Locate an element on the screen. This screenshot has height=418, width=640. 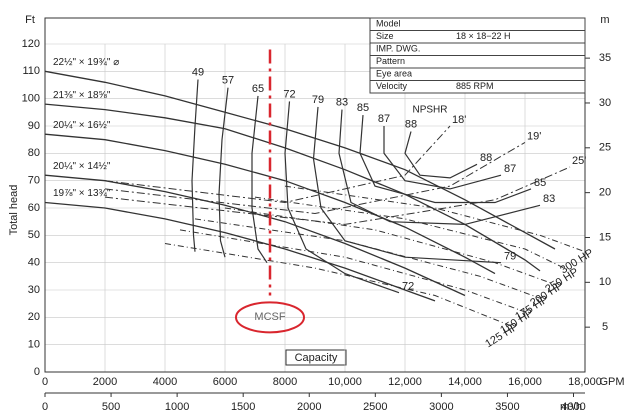
y-tick-label: 20 is located at coordinates (34, 317).